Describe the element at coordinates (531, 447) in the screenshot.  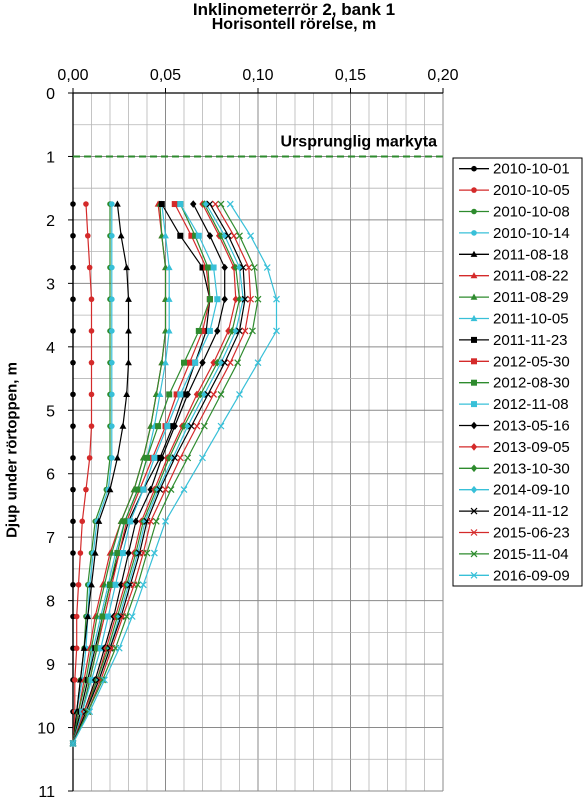
I see `legend-label: 2013-09-05` at that location.